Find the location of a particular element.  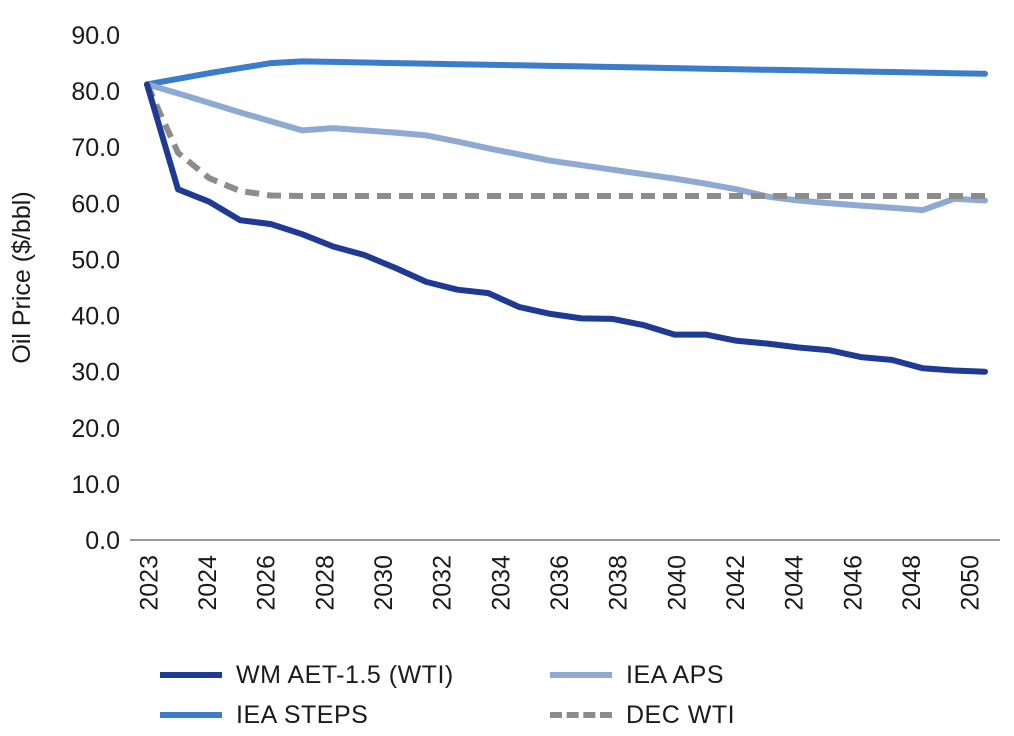

legend-swatch-iea-aps is located at coordinates (581, 675).